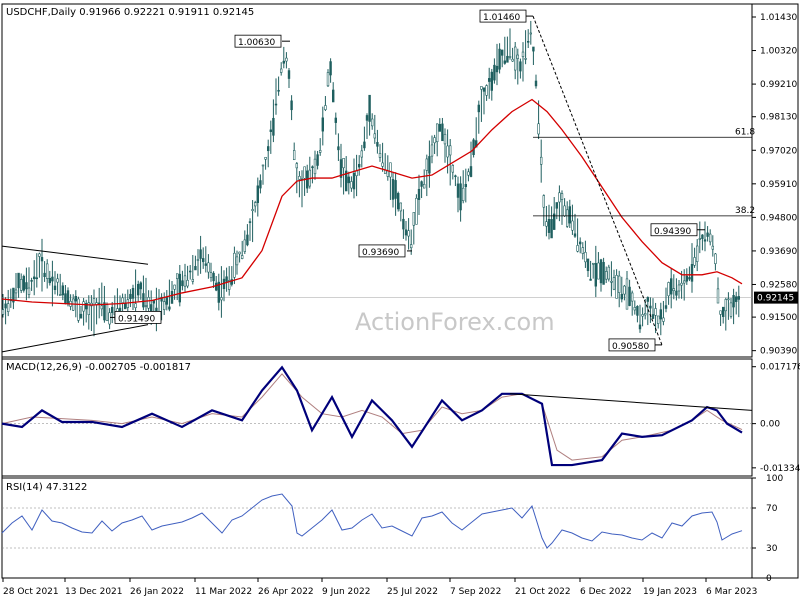  Describe the element at coordinates (606, 592) in the screenshot. I see `x-tick-label: 6 Dec 2022` at that location.